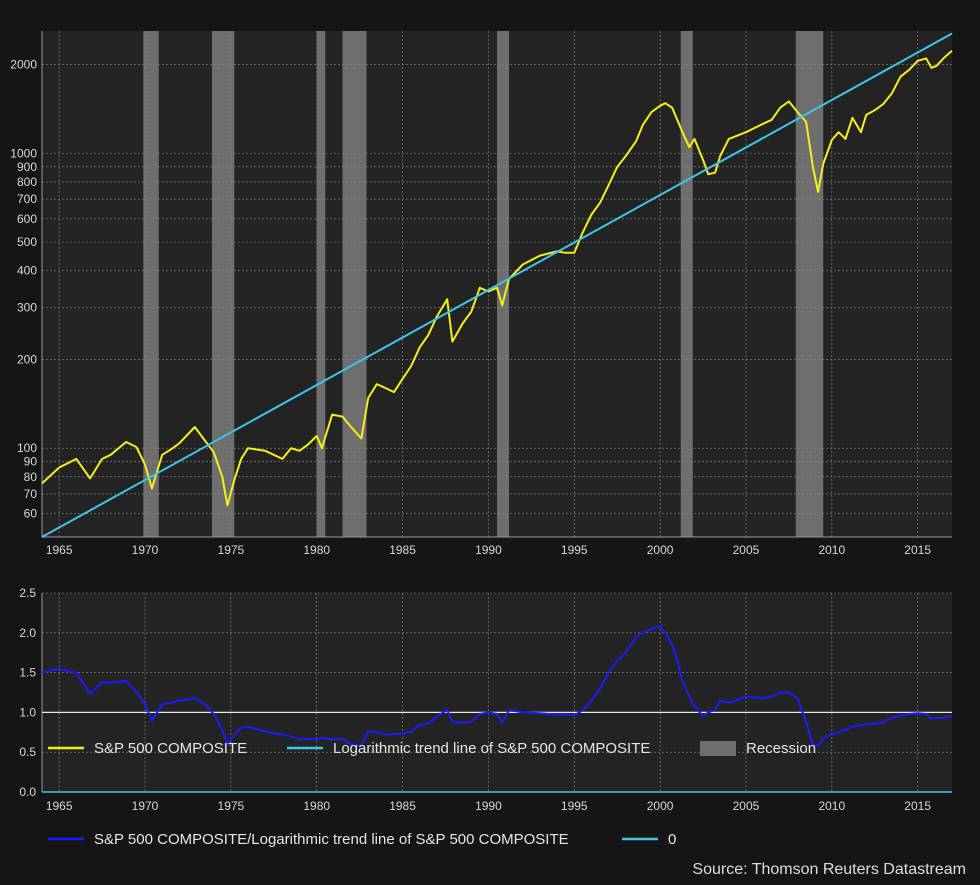 The width and height of the screenshot is (980, 885). I want to click on price-x-tick-label: 1985, so click(402, 550).